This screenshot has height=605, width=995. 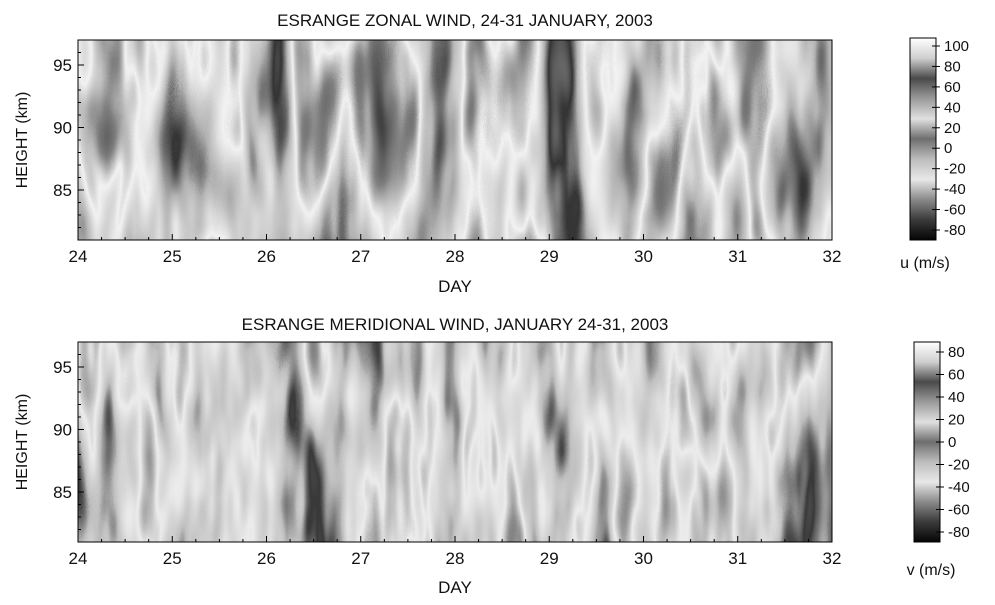 I want to click on zonal-x-label: DAY, so click(x=455, y=286).